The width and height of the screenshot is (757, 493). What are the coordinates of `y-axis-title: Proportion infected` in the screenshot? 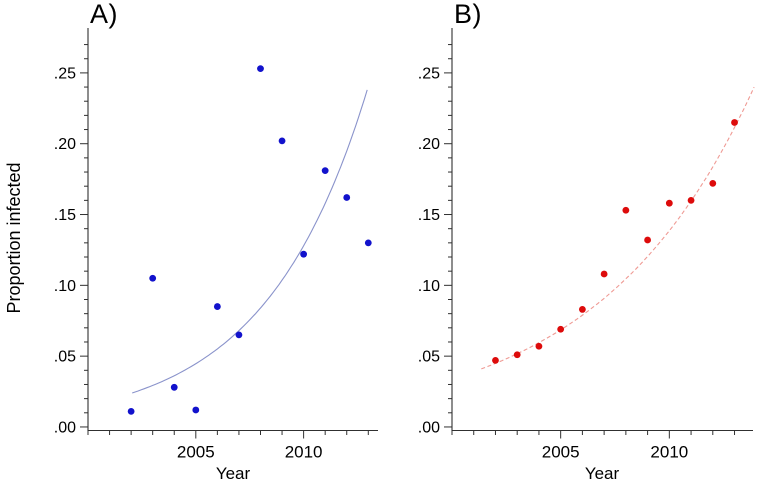 It's located at (14, 238).